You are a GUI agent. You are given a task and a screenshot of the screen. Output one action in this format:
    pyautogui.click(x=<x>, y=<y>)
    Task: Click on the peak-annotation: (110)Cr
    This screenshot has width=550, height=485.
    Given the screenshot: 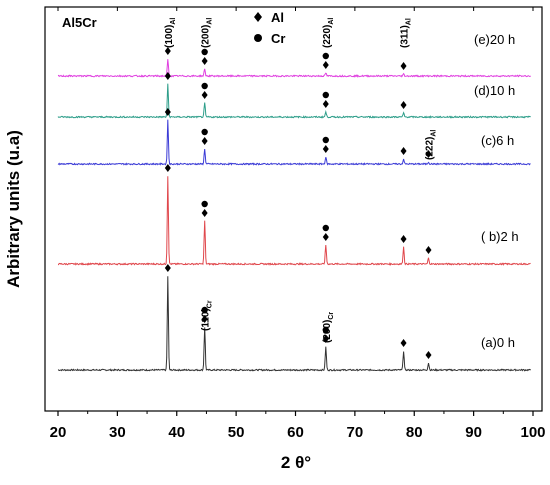 What is the action you would take?
    pyautogui.click(x=207, y=315)
    